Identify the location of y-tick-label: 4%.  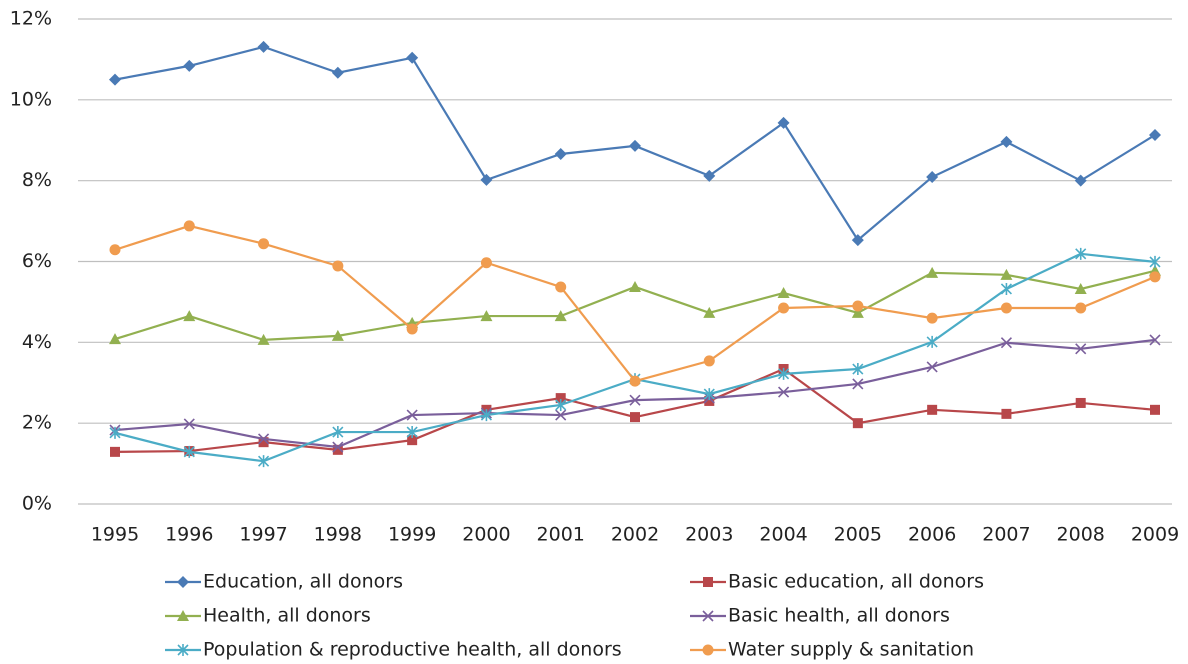
(37, 342).